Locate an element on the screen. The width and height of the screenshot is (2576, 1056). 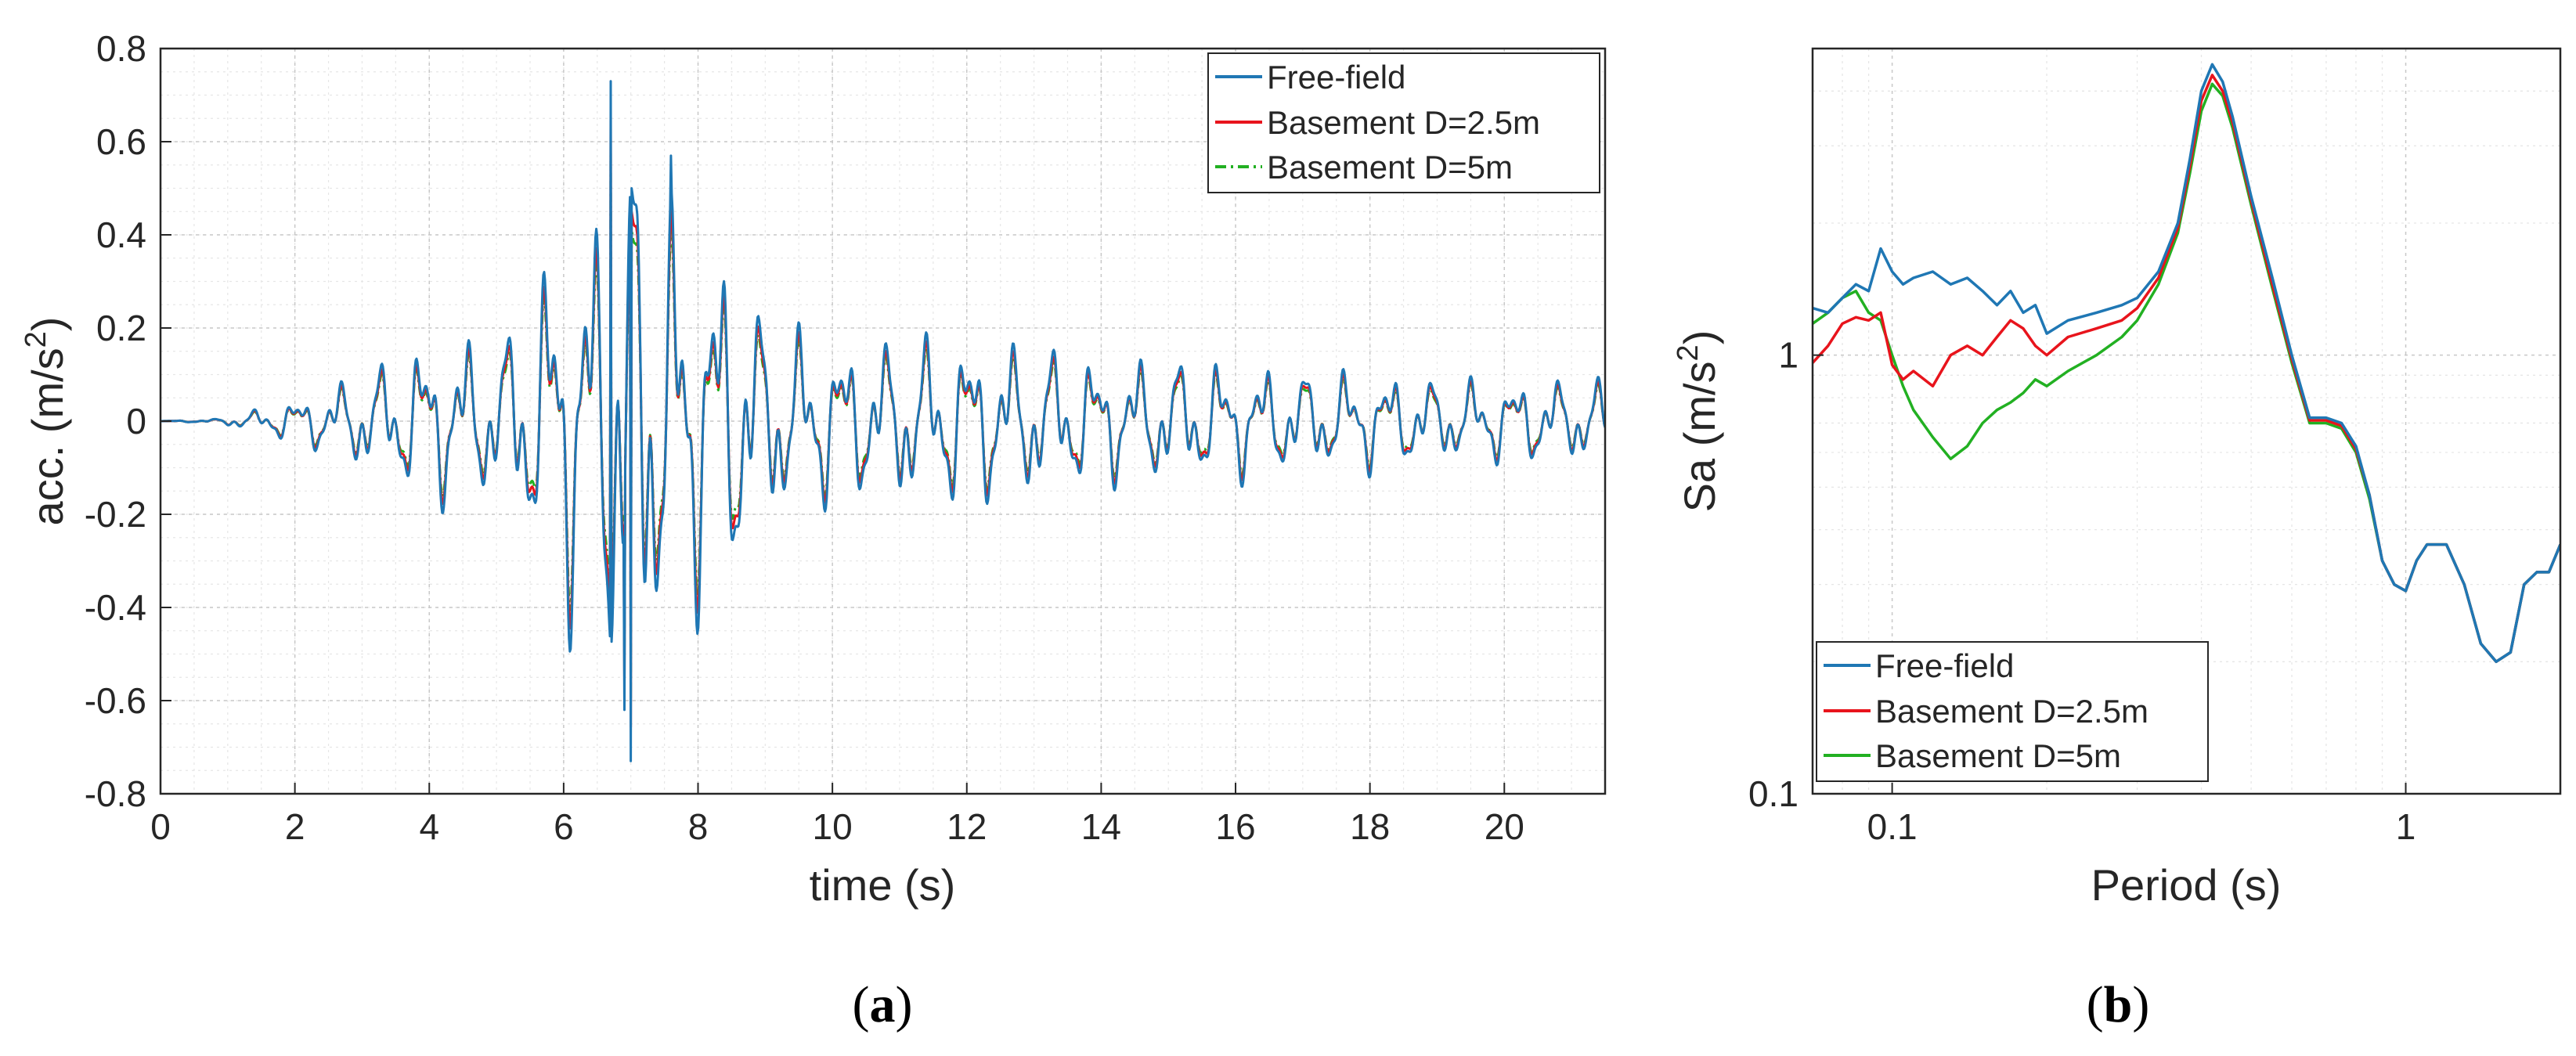
chart-b-y-ticks: 0.11 is located at coordinates (1786, 574).